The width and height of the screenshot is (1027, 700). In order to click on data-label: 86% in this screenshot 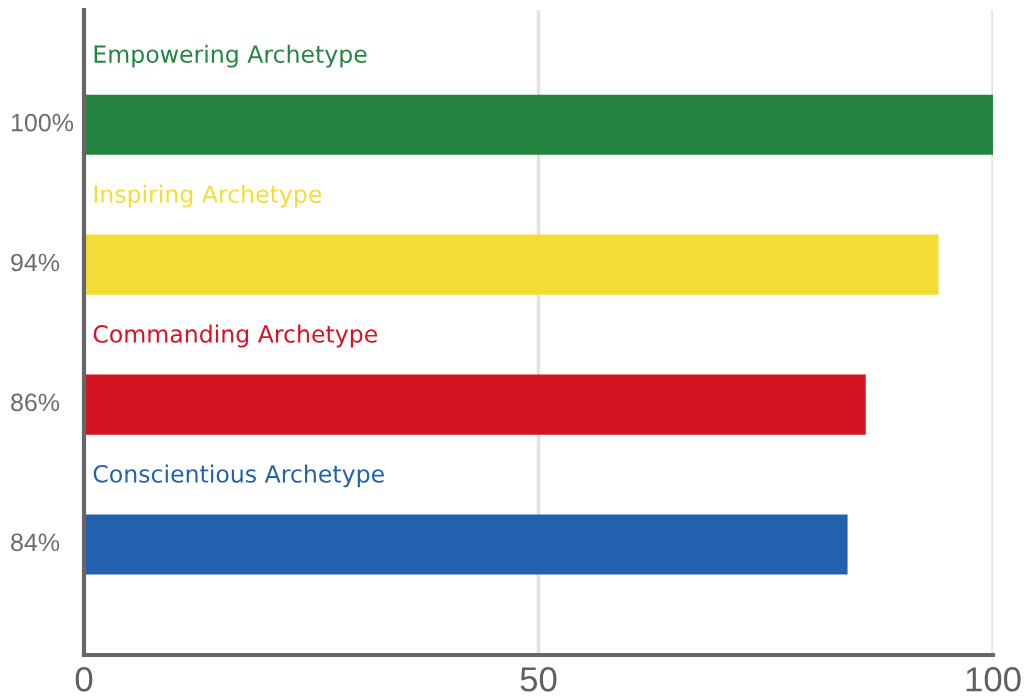, I will do `click(35, 402)`.